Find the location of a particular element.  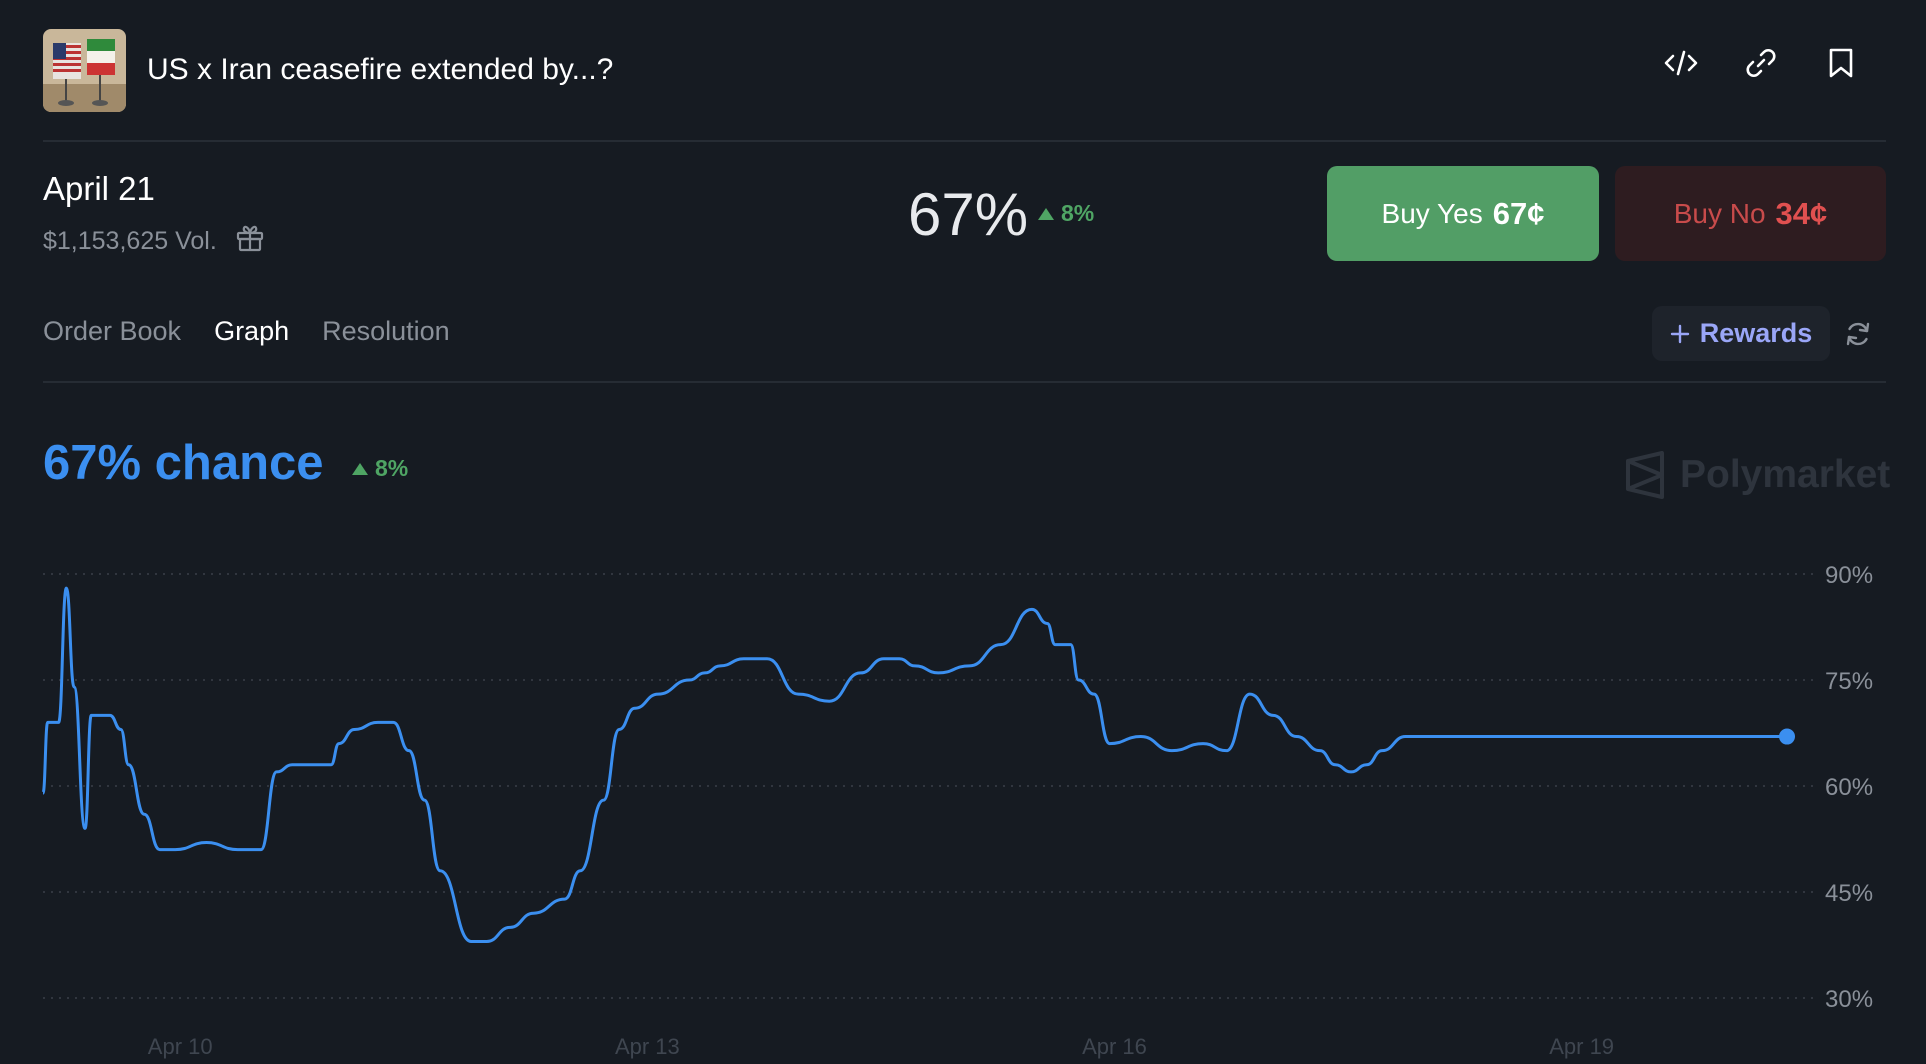

buy-no-button: Buy No 34¢ is located at coordinates (1750, 213).